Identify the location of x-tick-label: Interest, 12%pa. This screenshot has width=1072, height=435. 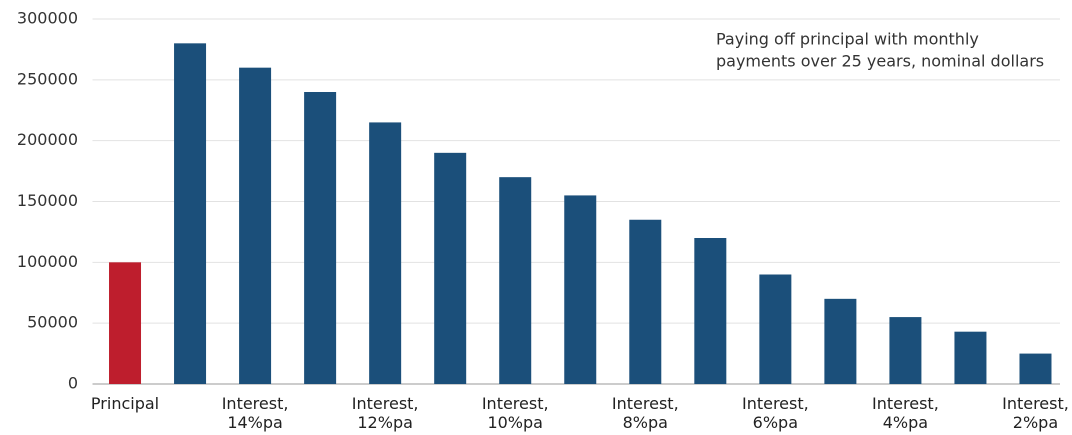
(385, 413).